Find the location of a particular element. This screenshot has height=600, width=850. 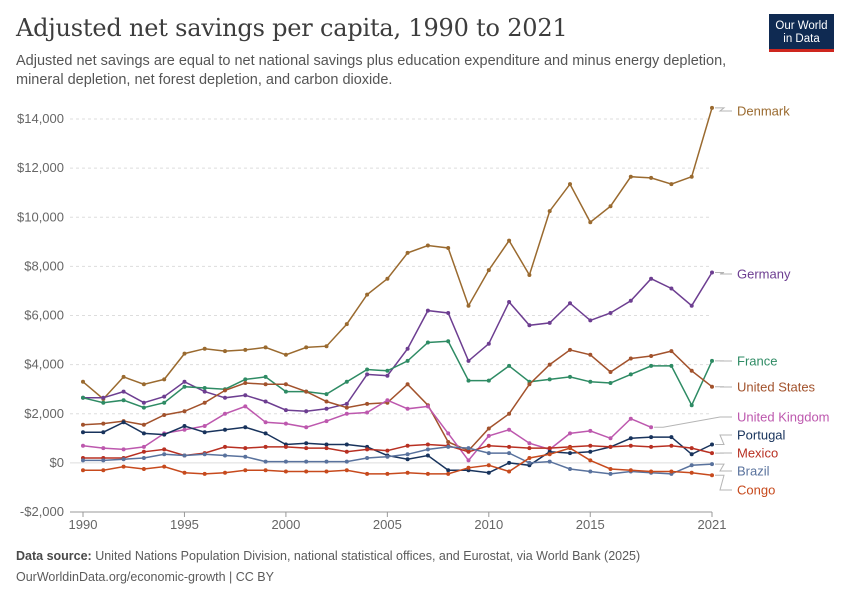

y-tick-label: $12,000 is located at coordinates (40, 167).